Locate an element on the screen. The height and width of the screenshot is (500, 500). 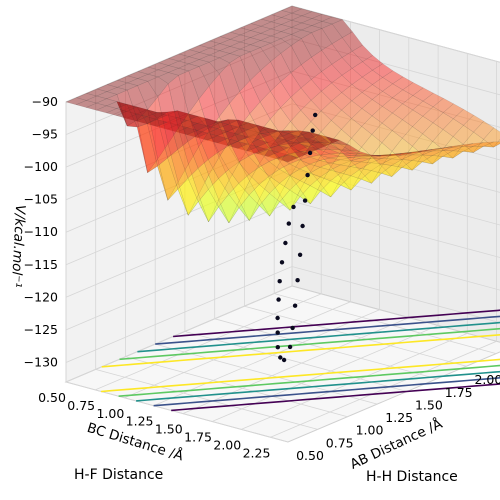
x-tick-label: 0.75 is located at coordinates (81, 405).